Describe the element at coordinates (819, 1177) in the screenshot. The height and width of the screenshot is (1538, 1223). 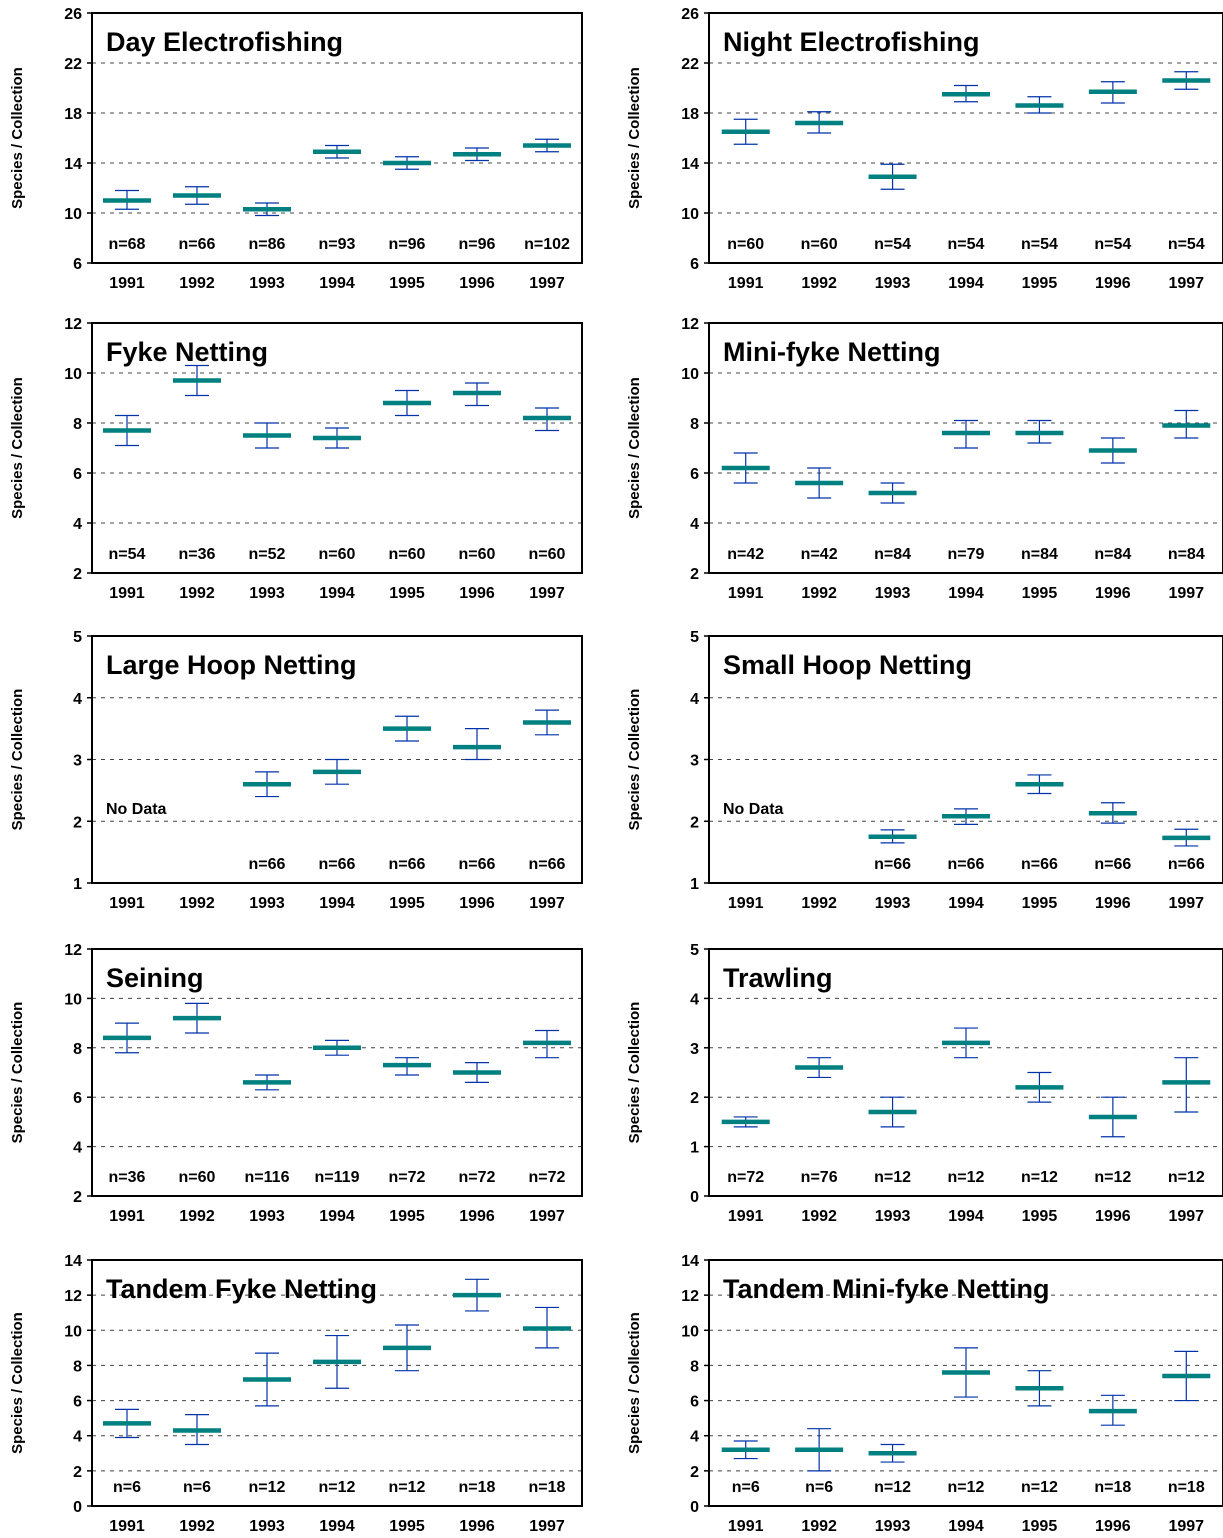
I see `sample-size-label: n=76` at that location.